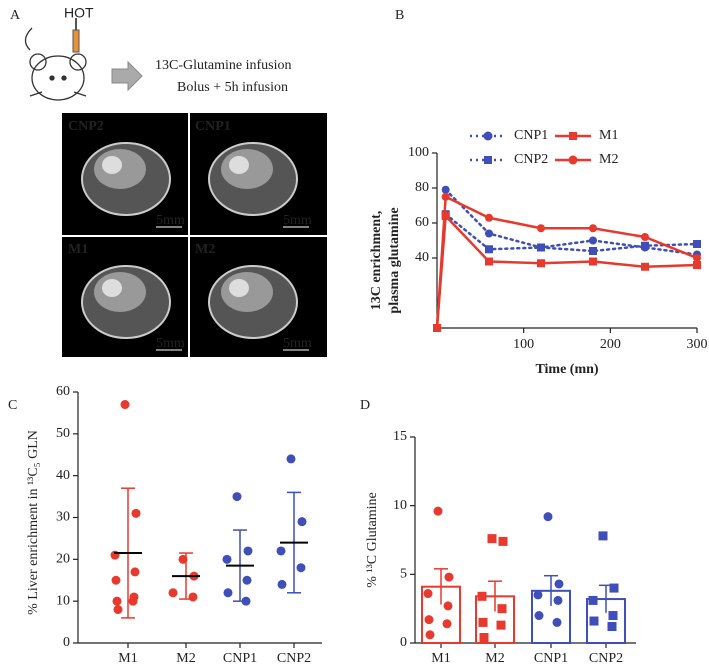 The height and width of the screenshot is (666, 709). What do you see at coordinates (403, 574) in the screenshot?
I see `y-tick-label: 5` at bounding box center [403, 574].